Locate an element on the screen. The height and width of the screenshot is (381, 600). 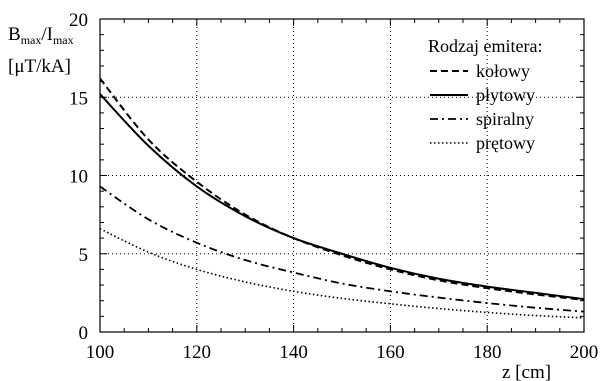
y-tick-label: 5 is located at coordinates (84, 255).